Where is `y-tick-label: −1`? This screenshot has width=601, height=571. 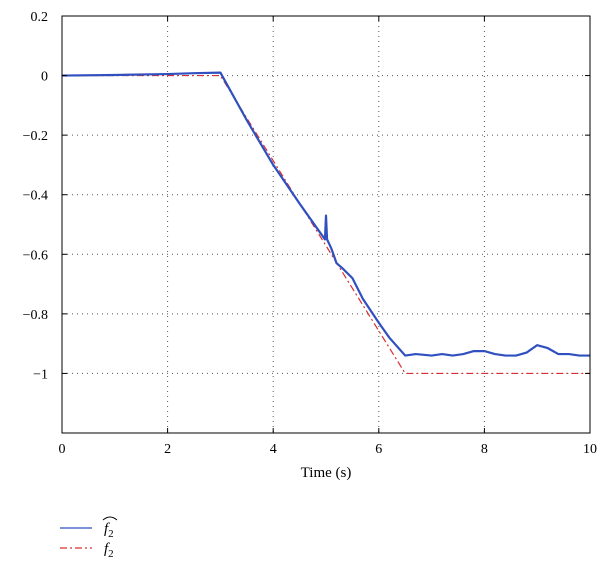
y-tick-label: −1 is located at coordinates (40, 374).